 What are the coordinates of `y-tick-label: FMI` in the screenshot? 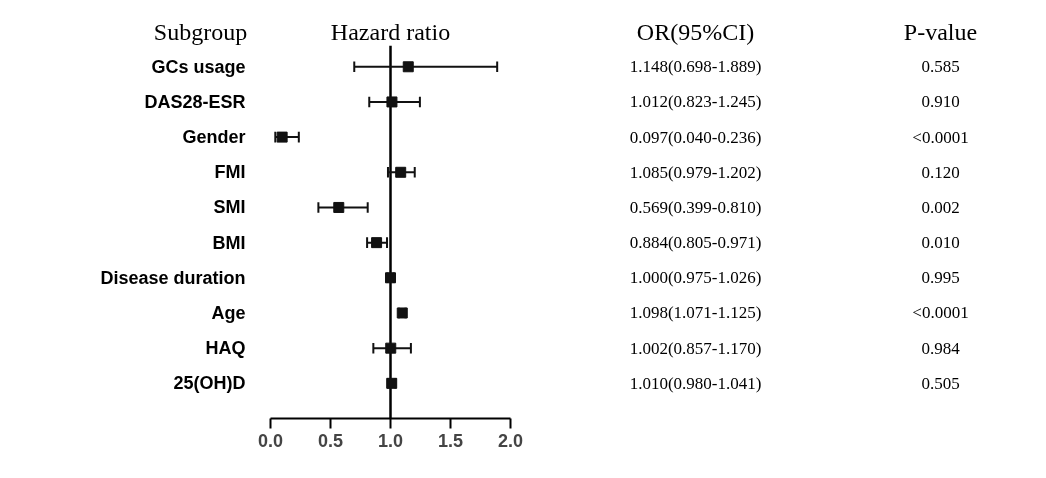 It's located at (230, 172).